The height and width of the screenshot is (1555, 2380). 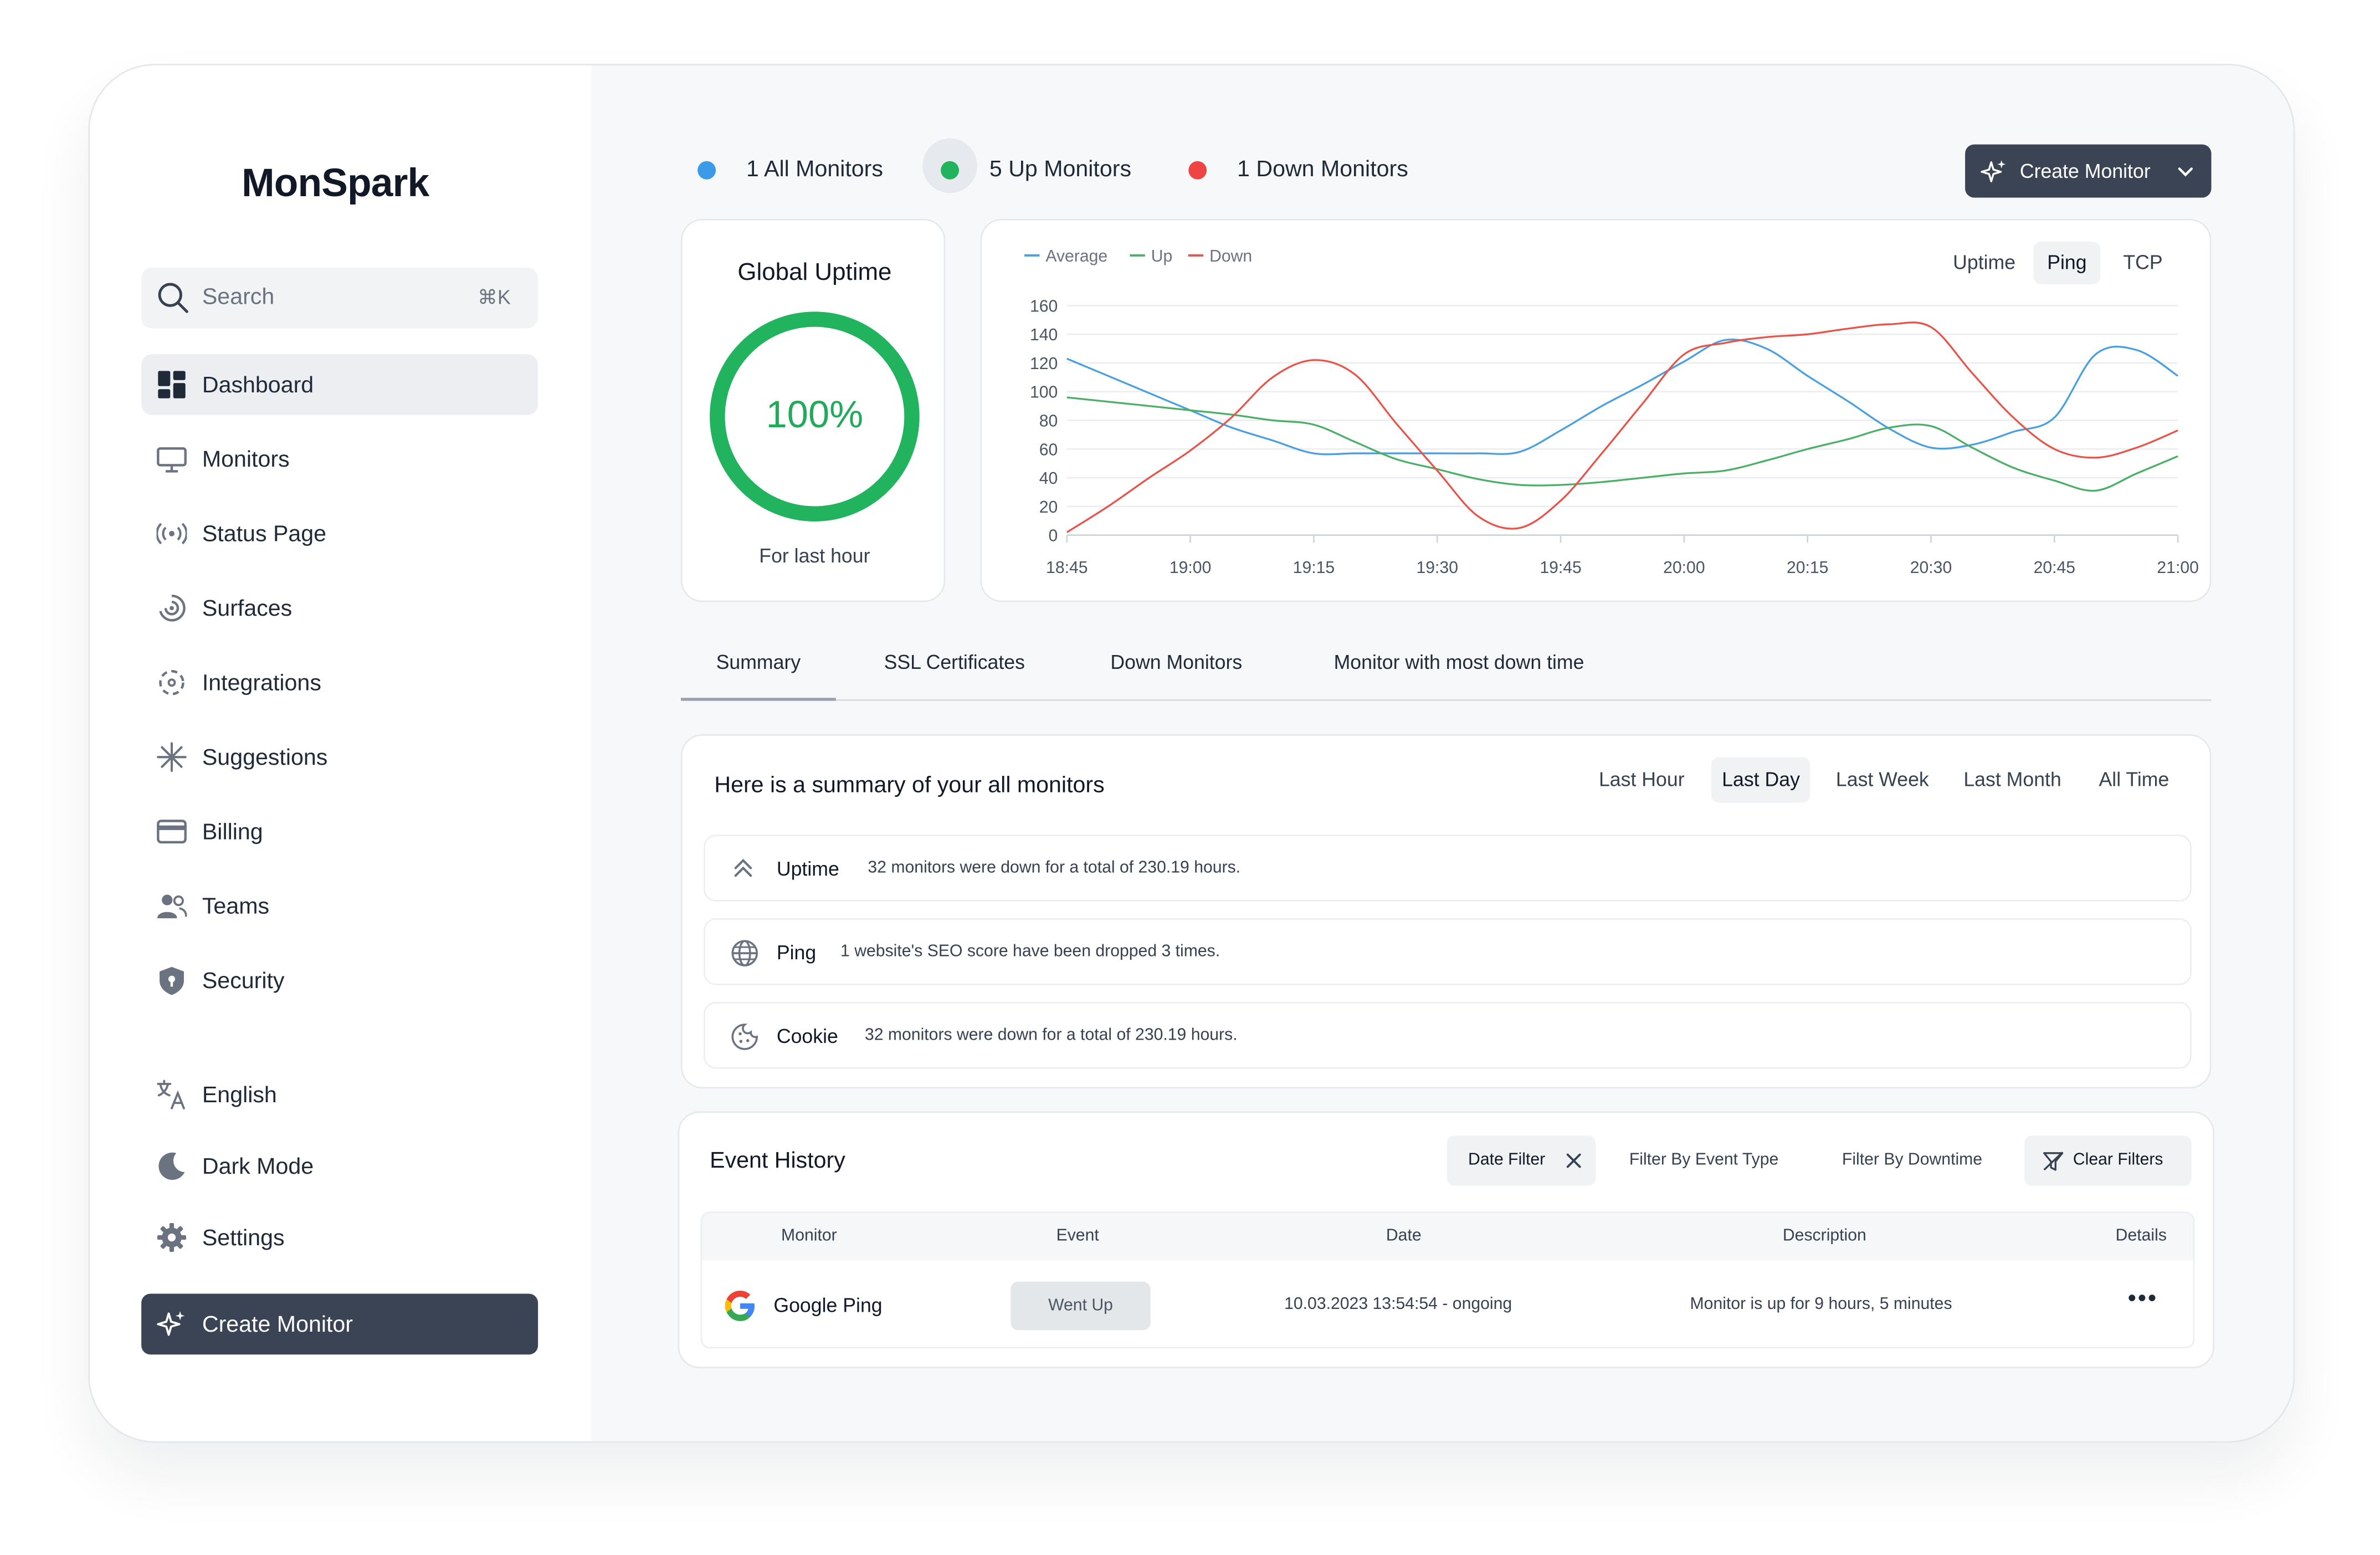 I want to click on global-uptime-title: Global Uptime, so click(x=814, y=273).